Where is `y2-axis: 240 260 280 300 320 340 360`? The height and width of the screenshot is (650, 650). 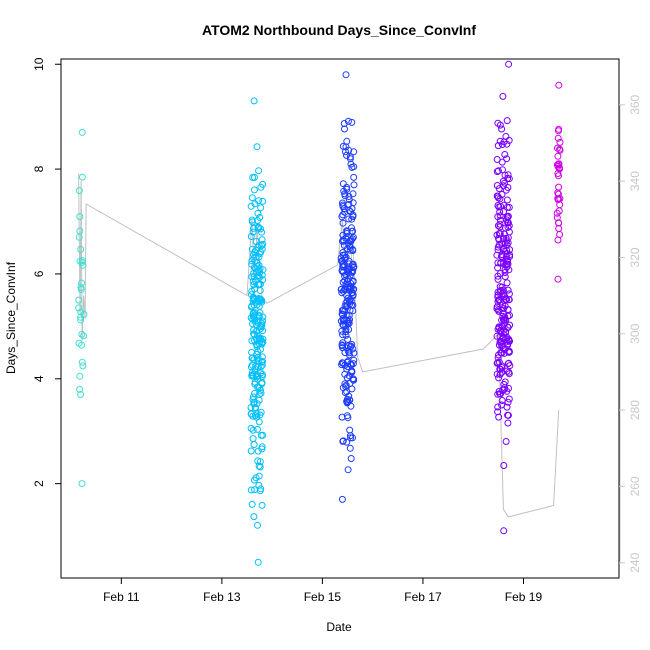
y2-axis: 240 260 280 300 320 340 360 is located at coordinates (630, 333).